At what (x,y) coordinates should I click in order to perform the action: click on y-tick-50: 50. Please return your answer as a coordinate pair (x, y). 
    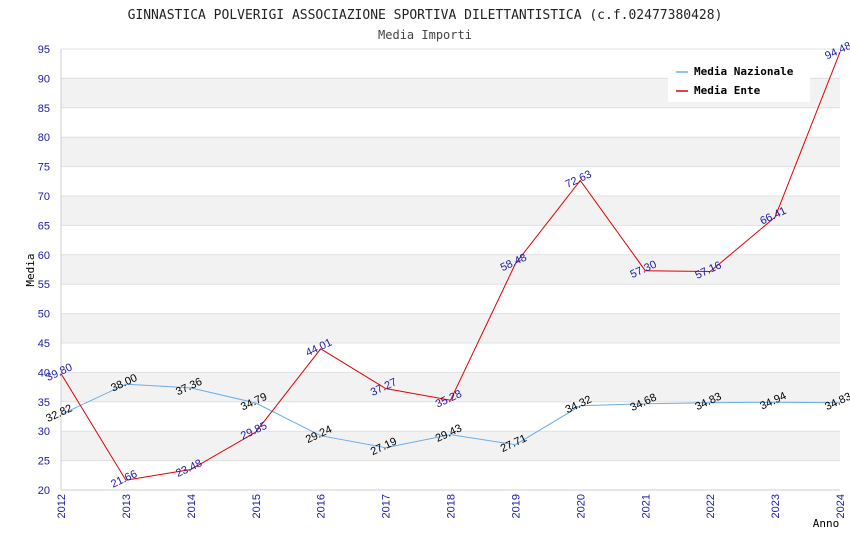
    Looking at the image, I should click on (44, 315).